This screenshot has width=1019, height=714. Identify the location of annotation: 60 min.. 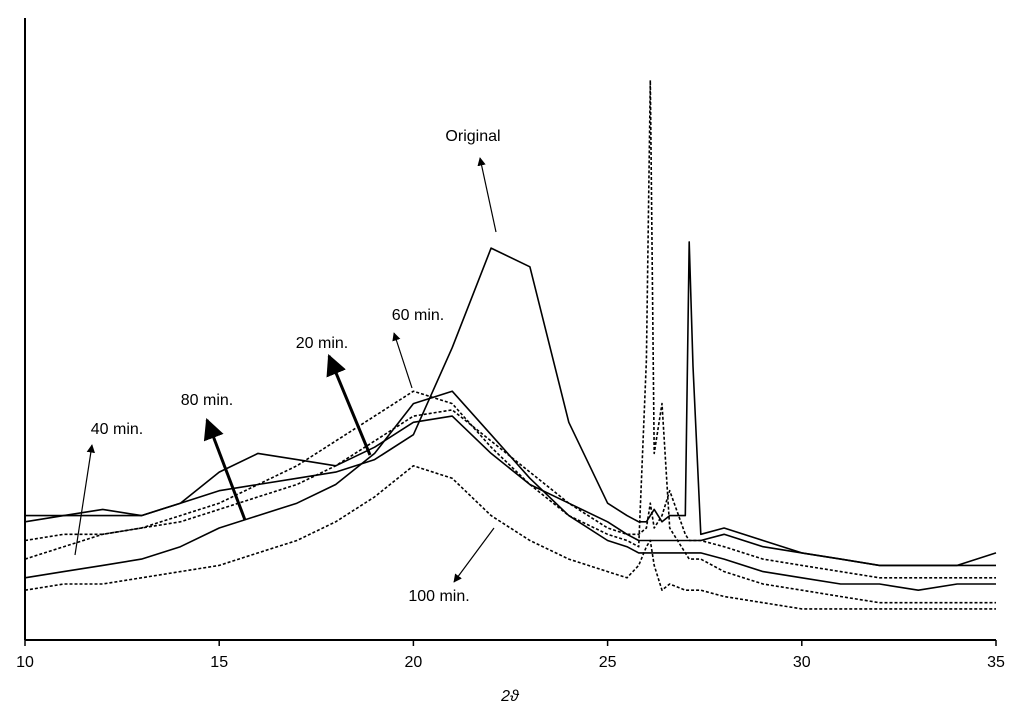
(418, 315).